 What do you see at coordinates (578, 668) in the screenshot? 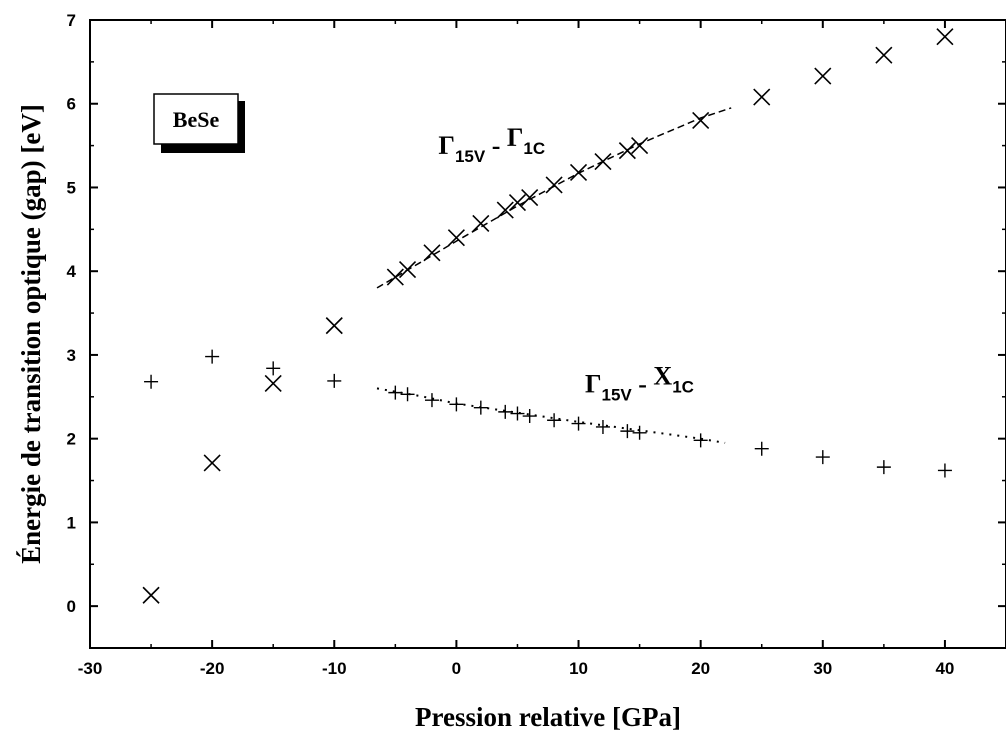
I see `x-tick-label: 10` at bounding box center [578, 668].